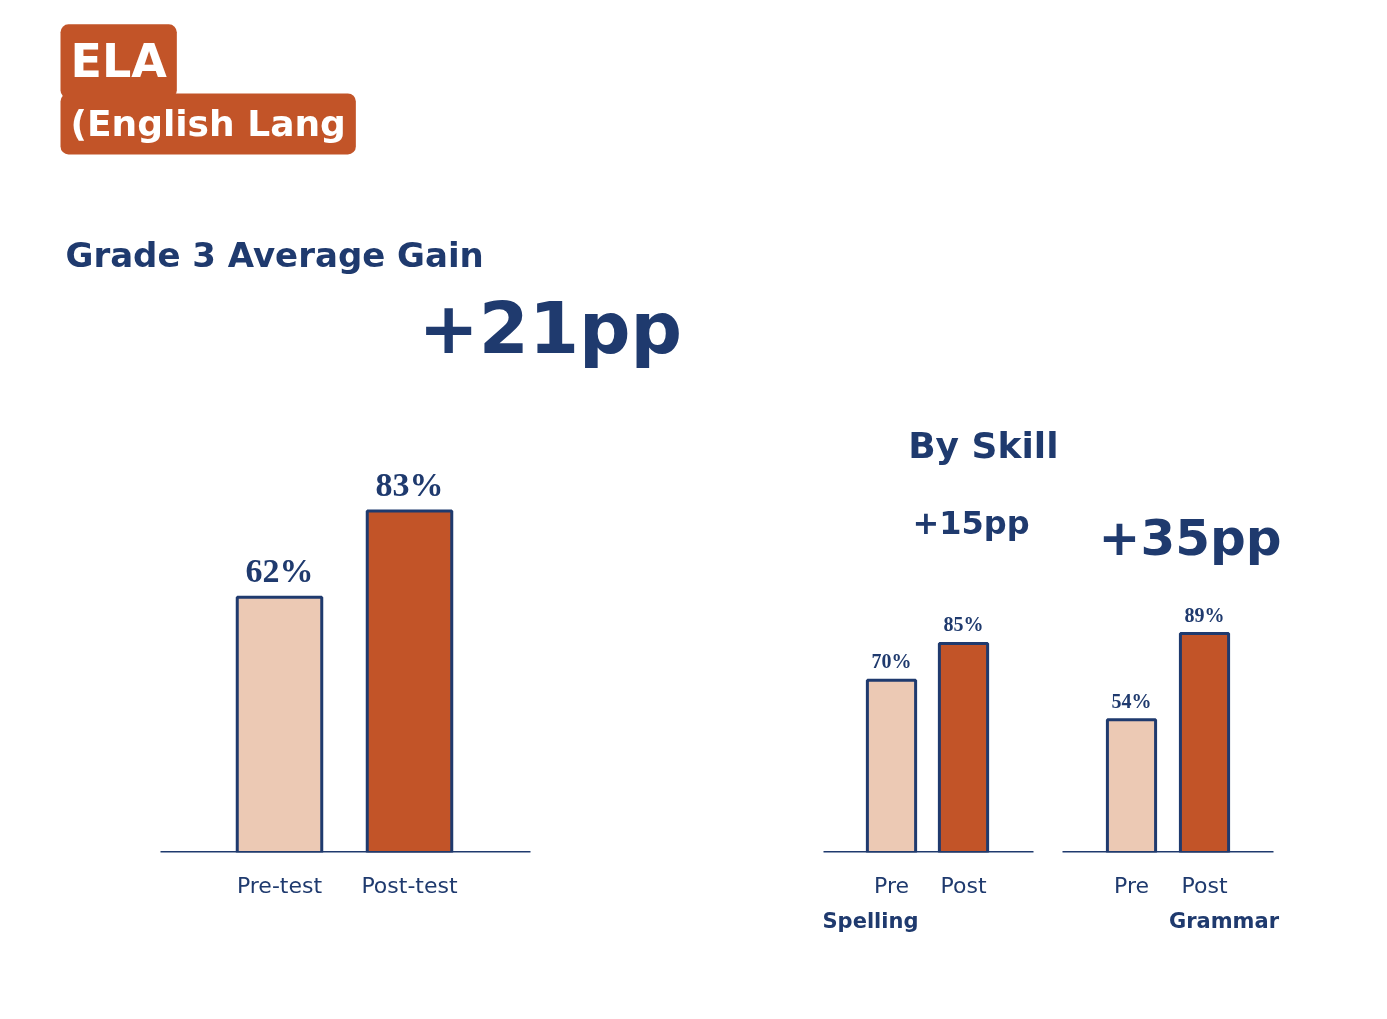  I want to click on data-label: 70%, so click(891, 661).